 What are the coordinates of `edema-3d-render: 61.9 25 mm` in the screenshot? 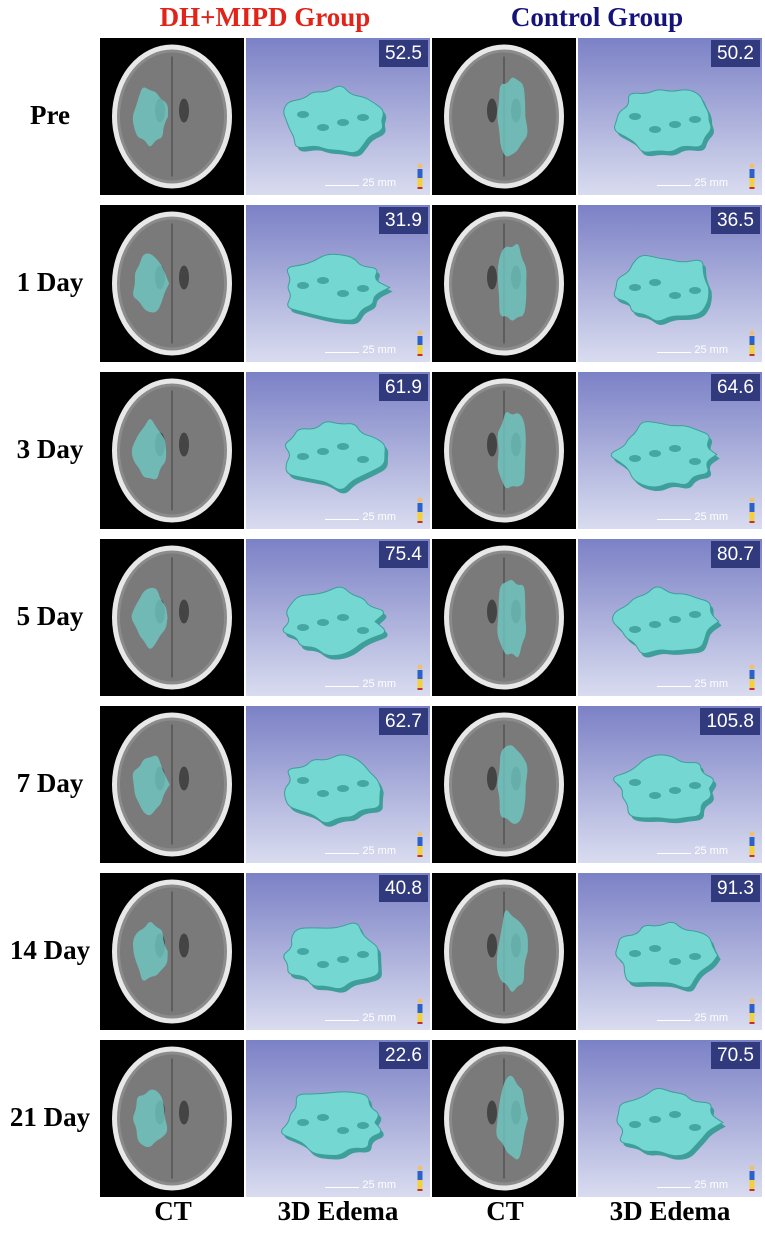 It's located at (338, 450).